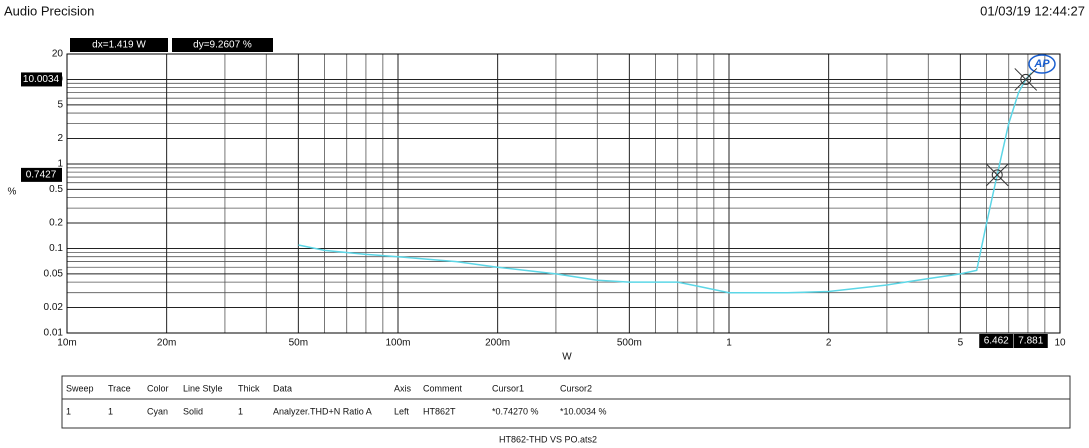 Image resolution: width=1089 pixels, height=448 pixels. What do you see at coordinates (443, 388) in the screenshot?
I see `table-header: Comment` at bounding box center [443, 388].